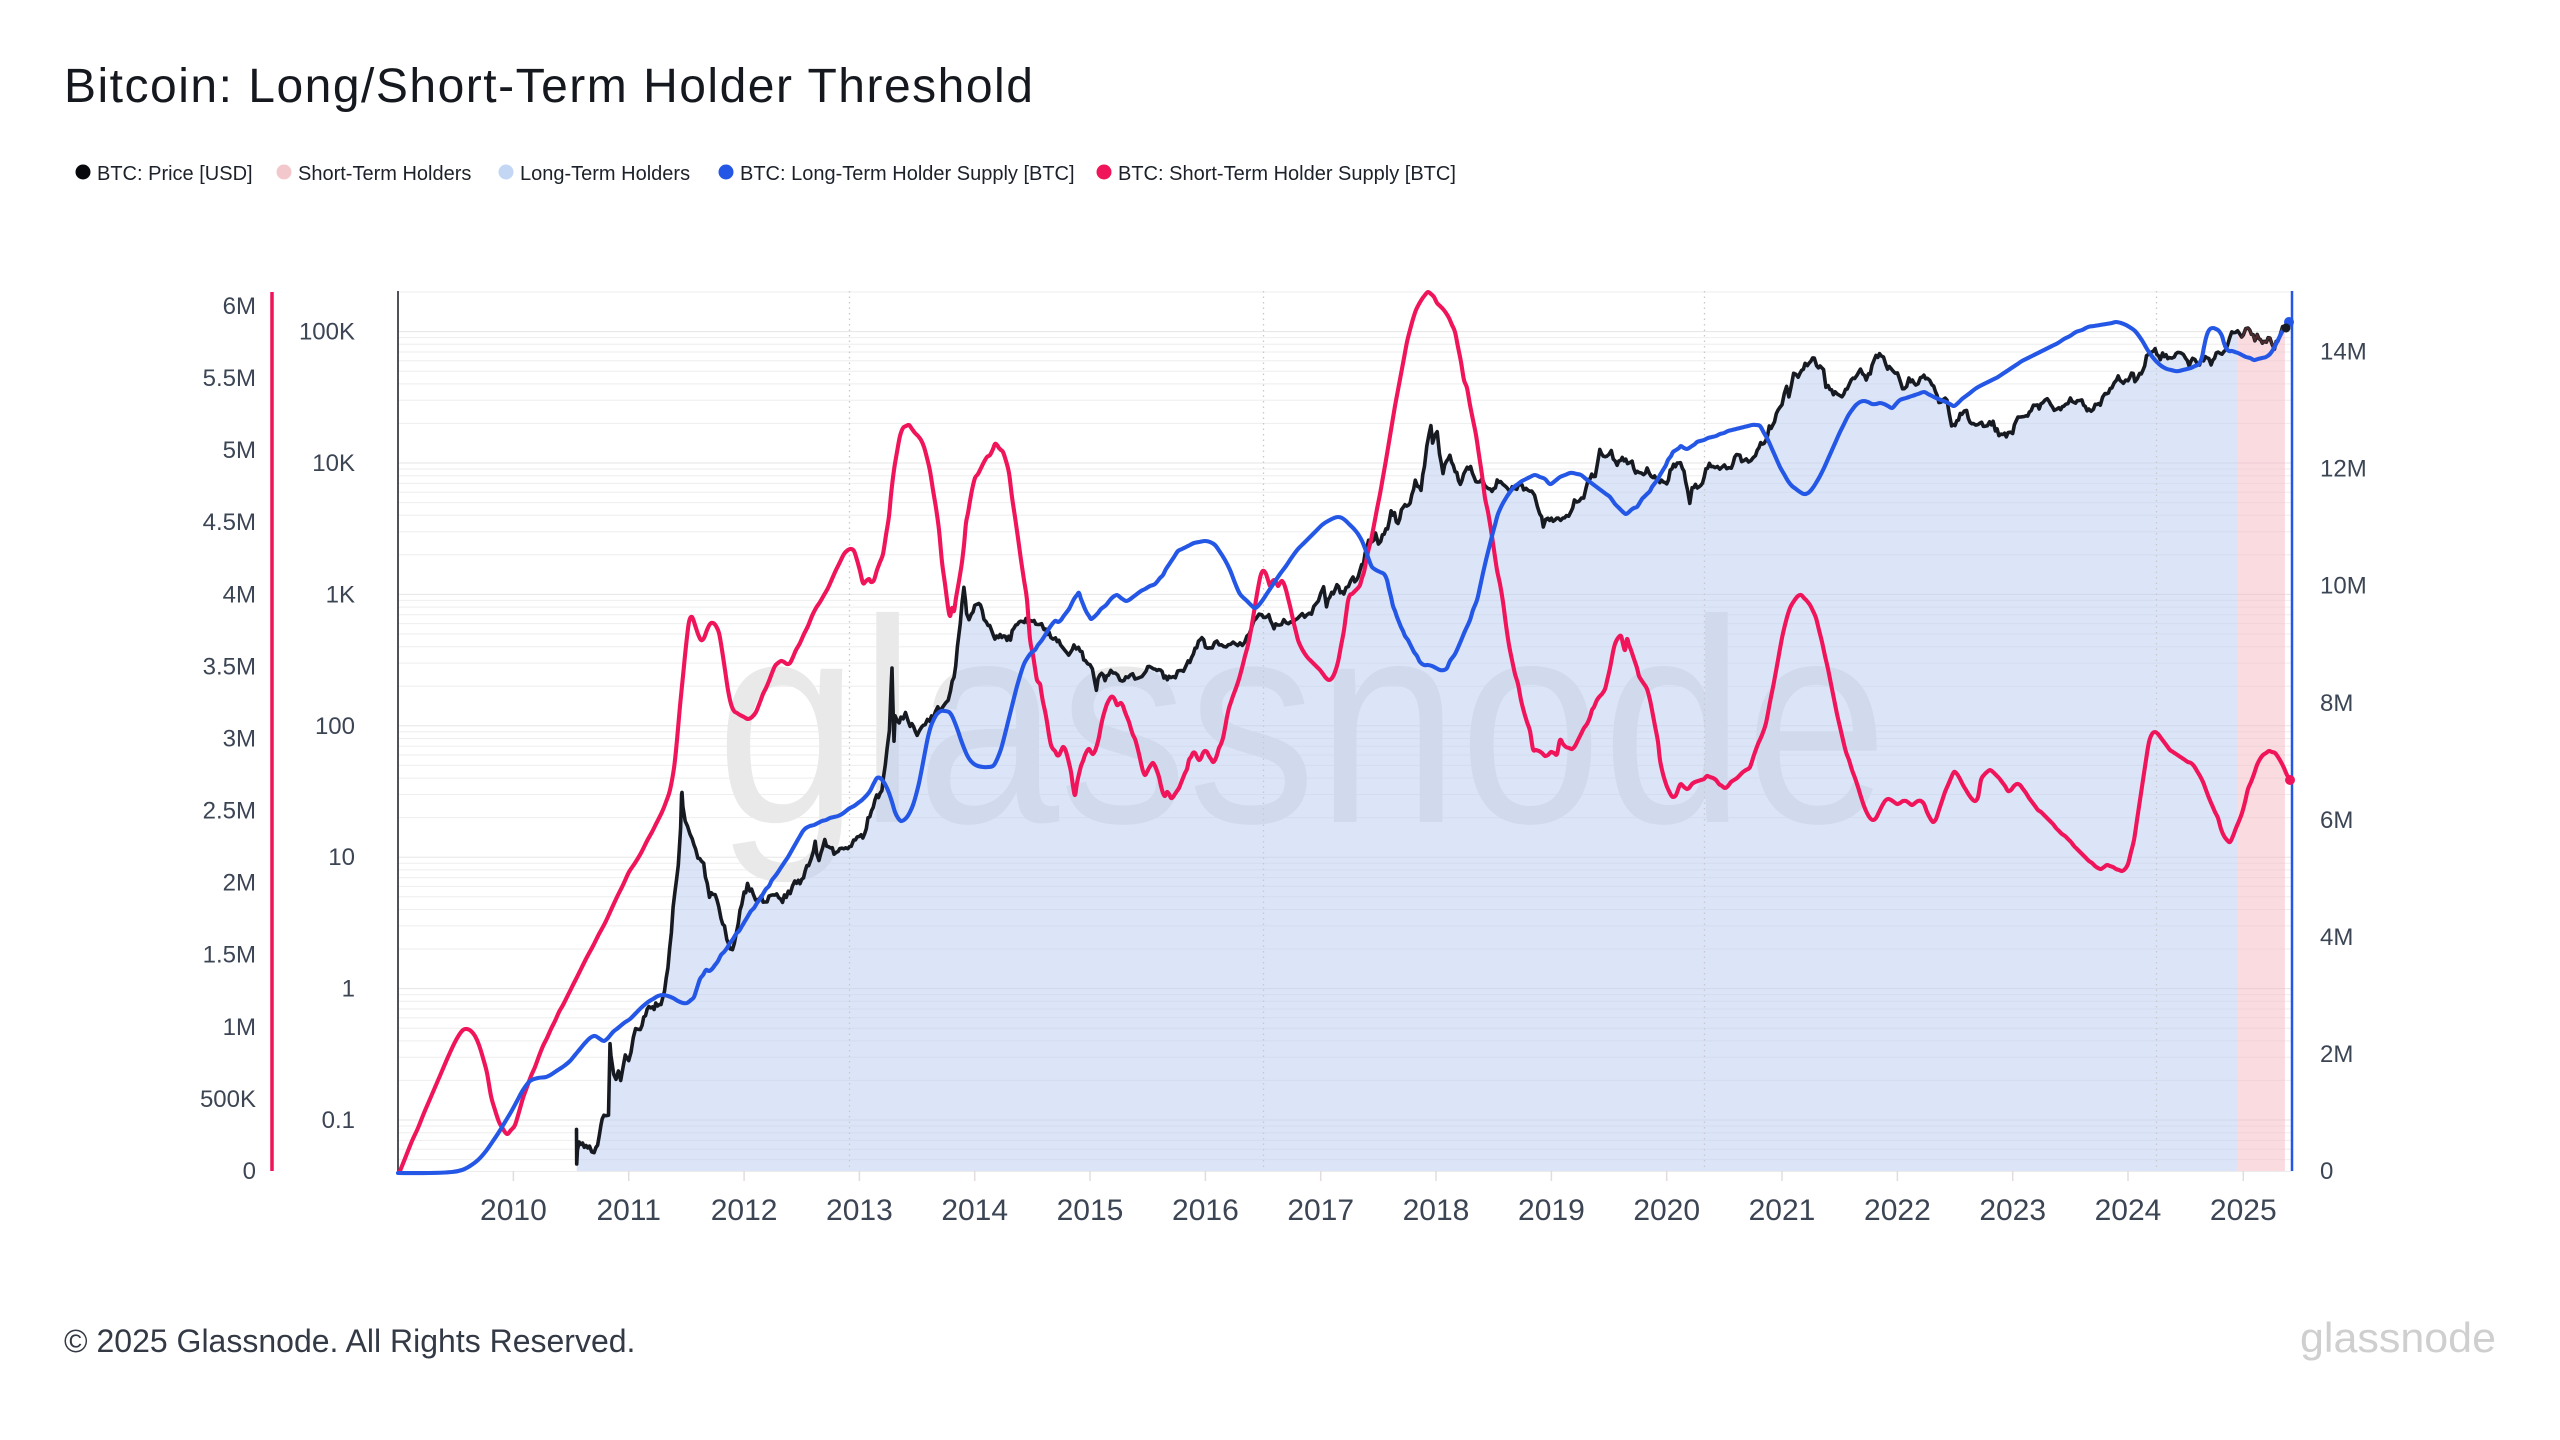  Describe the element at coordinates (333, 463) in the screenshot. I see `svg-text: 10K` at that location.